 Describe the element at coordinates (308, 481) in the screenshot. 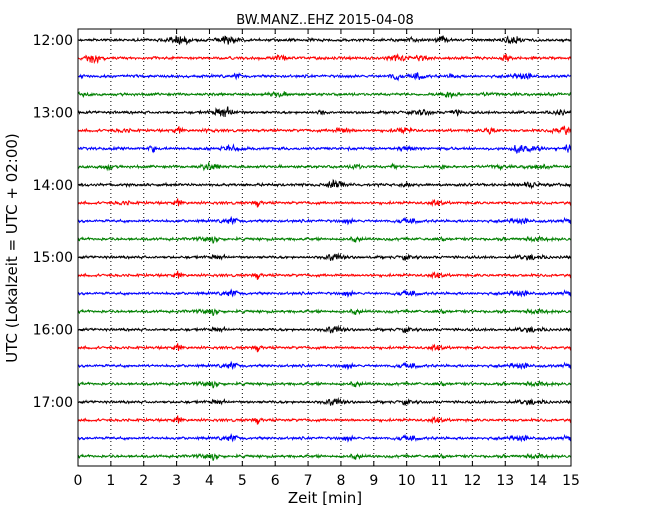

I see `x-tick-label: 7` at that location.